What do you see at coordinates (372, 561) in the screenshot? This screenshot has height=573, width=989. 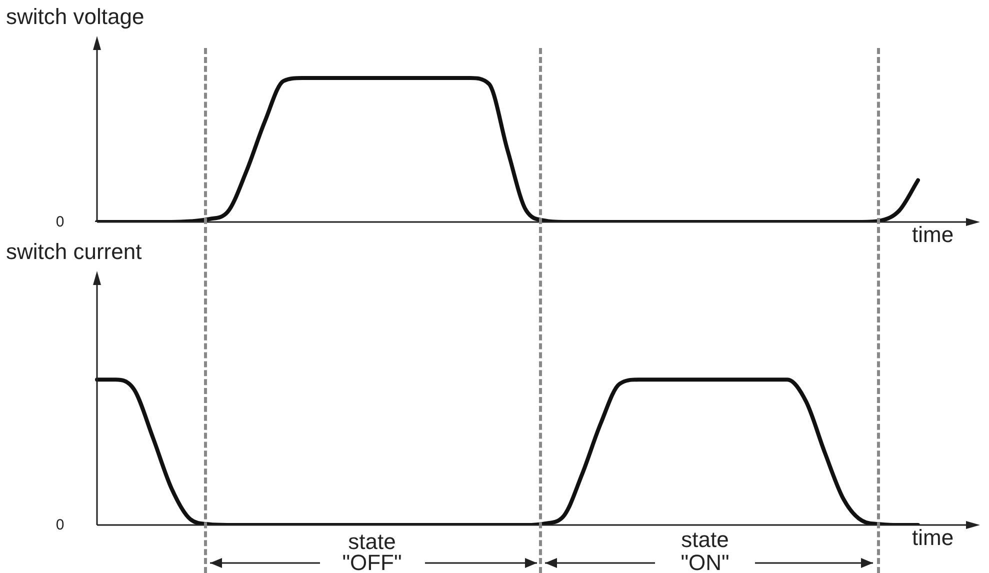 I see `text: "OFF"` at bounding box center [372, 561].